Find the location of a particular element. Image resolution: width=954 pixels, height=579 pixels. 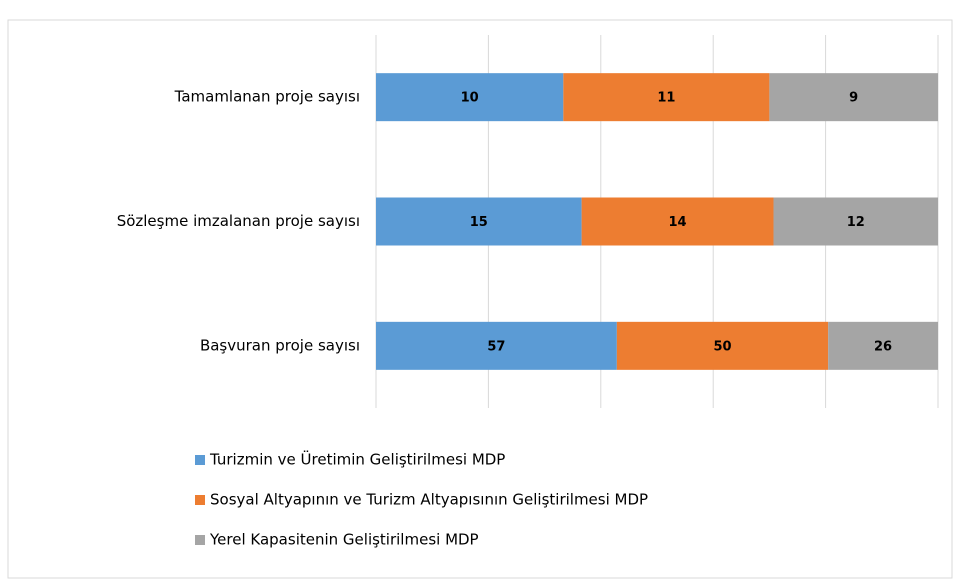

legend-label: Yerel Kapasitenin Geliştirilmesi MDP is located at coordinates (344, 540).